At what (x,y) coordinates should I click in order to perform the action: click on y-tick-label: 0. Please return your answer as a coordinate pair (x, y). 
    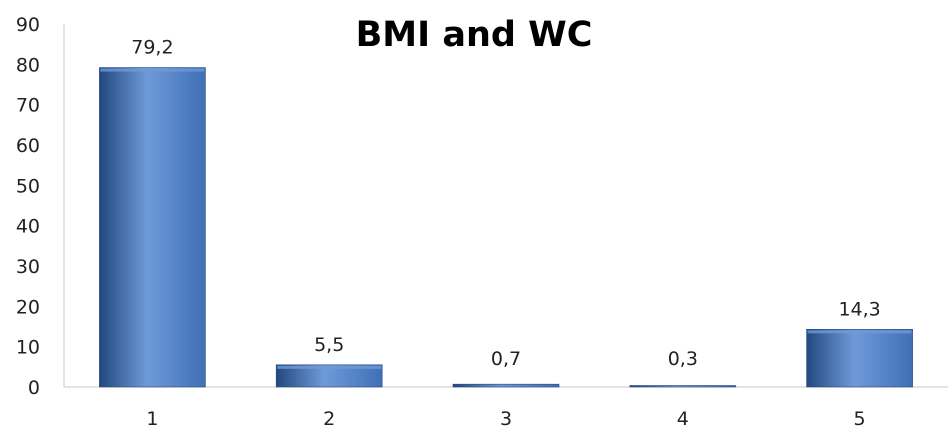
    Looking at the image, I should click on (34, 388).